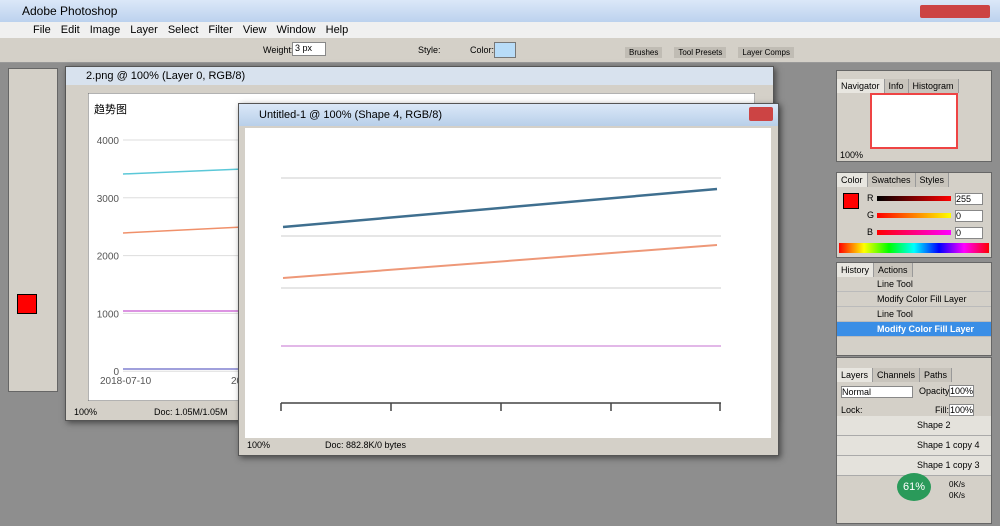  Describe the element at coordinates (108, 314) in the screenshot. I see `y-tick-label: 1000` at that location.